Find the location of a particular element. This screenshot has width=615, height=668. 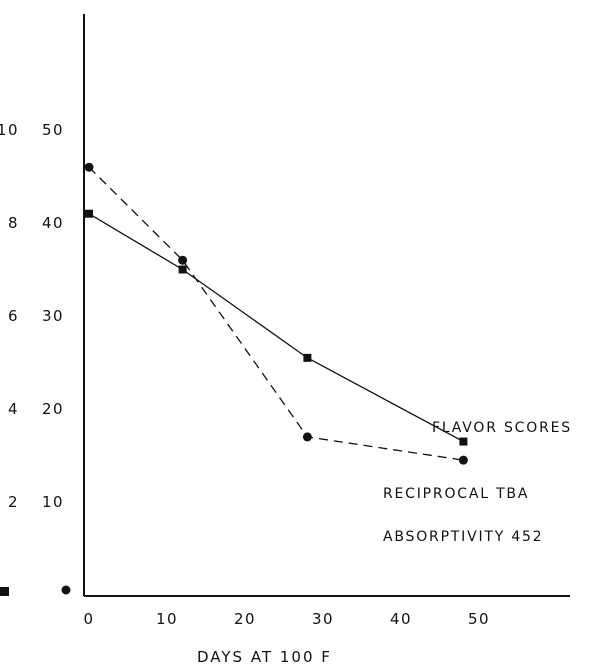

origin-circle-marker is located at coordinates (66, 590).